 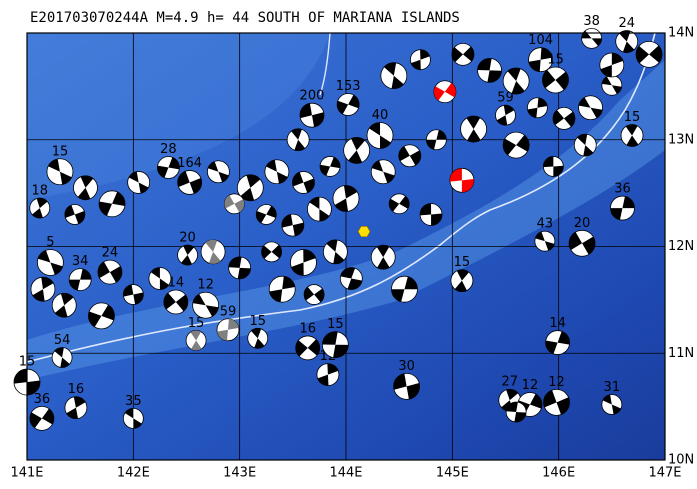 I want to click on depth-label: 200, so click(x=312, y=96).